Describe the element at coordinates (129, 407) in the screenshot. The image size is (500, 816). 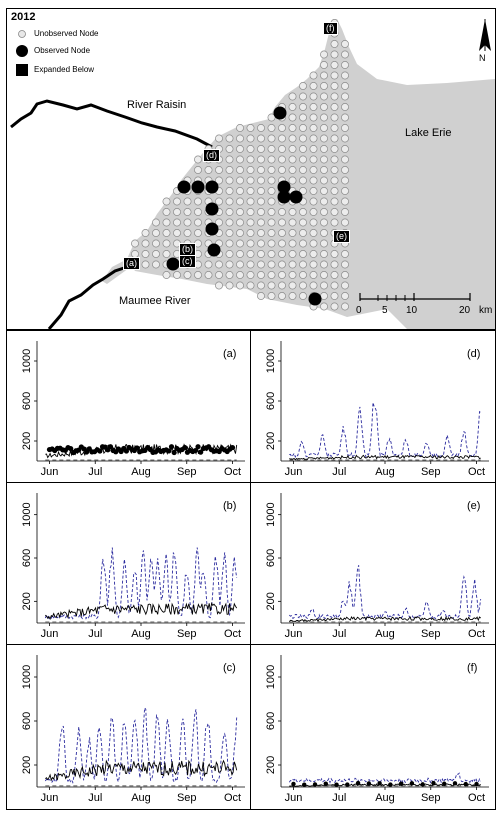
I see `chart-panel-a: 200 600 1000 Jun Jul Aug Sep Oct (a)` at that location.